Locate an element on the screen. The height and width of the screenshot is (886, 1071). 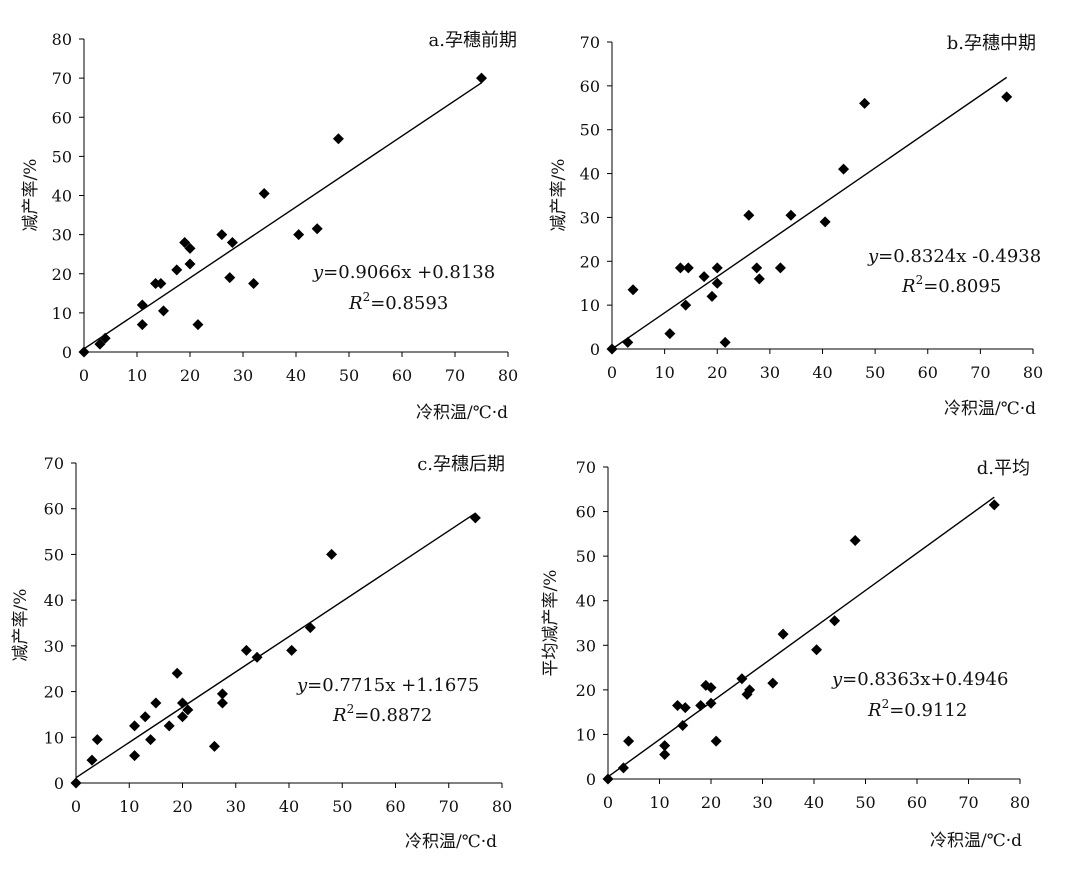
x-tick-label: 30 is located at coordinates (770, 372).